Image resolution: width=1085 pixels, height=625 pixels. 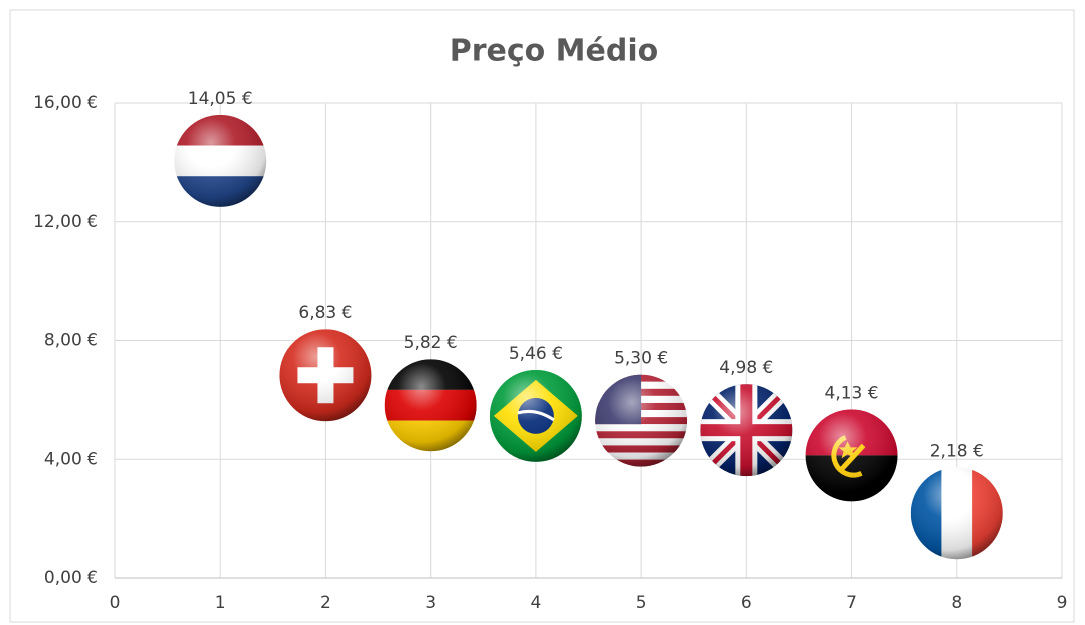 What do you see at coordinates (956, 603) in the screenshot?
I see `x-tick-label: 8` at bounding box center [956, 603].